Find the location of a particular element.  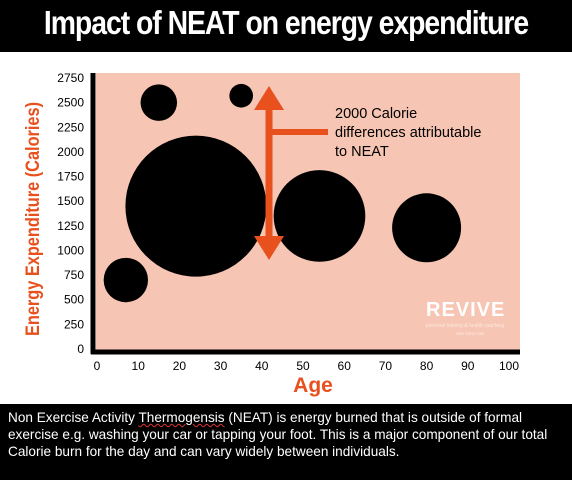

x-tick-label: 90 is located at coordinates (468, 366).